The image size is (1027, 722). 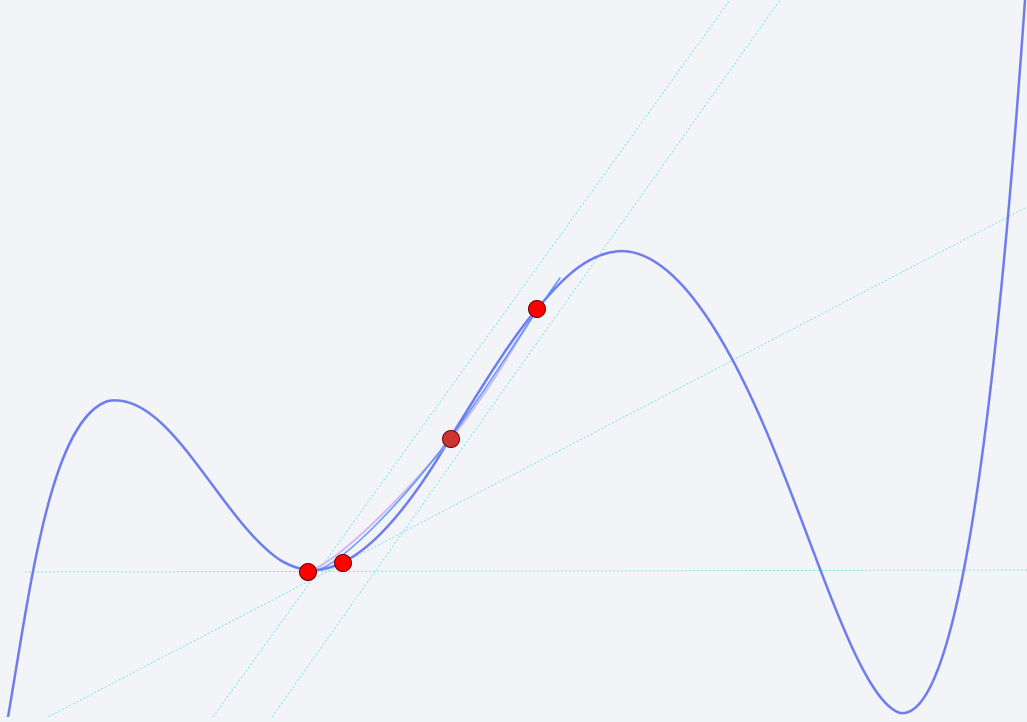 I want to click on highlight-curve, so click(x=439, y=424).